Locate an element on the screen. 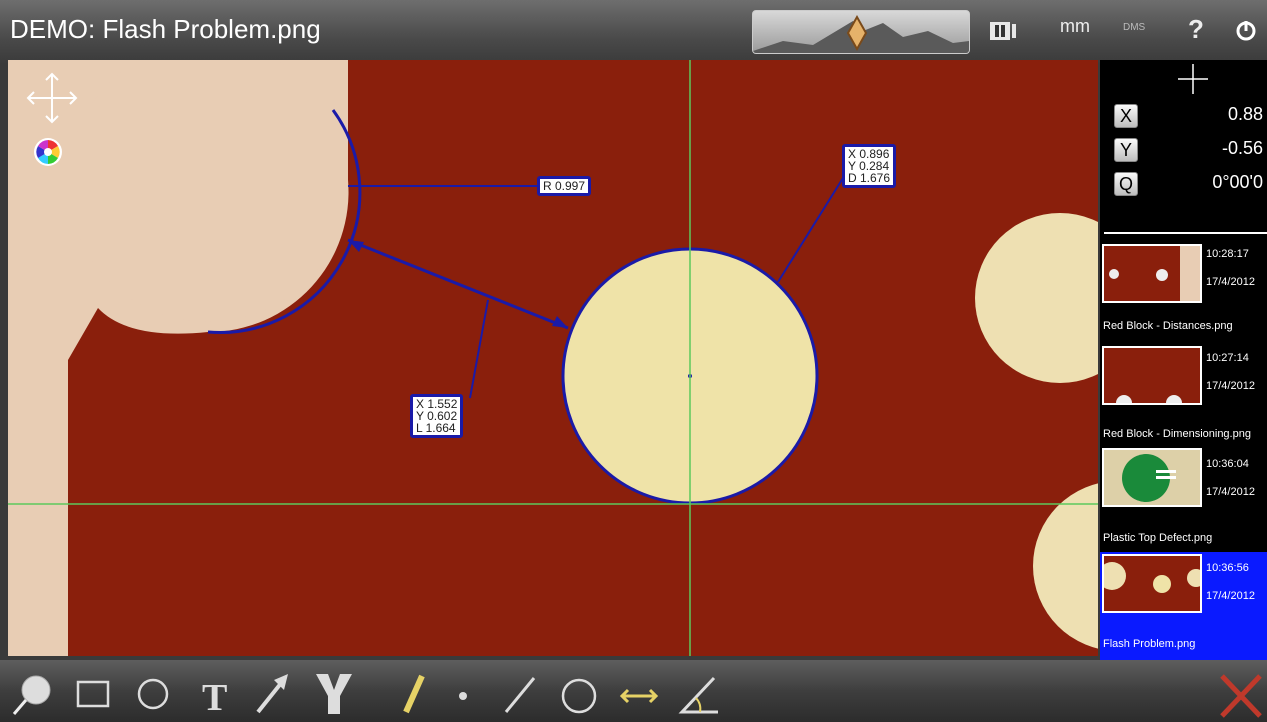 The image size is (1267, 722). bottom-toolbar: T is located at coordinates (633, 691).